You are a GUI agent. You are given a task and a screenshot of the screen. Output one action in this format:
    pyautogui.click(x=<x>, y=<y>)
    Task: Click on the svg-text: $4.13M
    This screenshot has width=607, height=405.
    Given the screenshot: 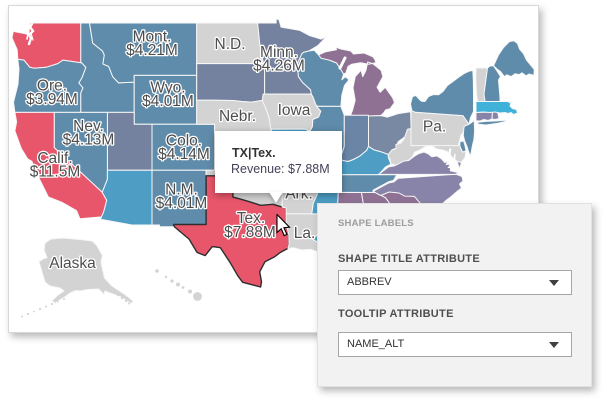 What is the action you would take?
    pyautogui.click(x=89, y=140)
    